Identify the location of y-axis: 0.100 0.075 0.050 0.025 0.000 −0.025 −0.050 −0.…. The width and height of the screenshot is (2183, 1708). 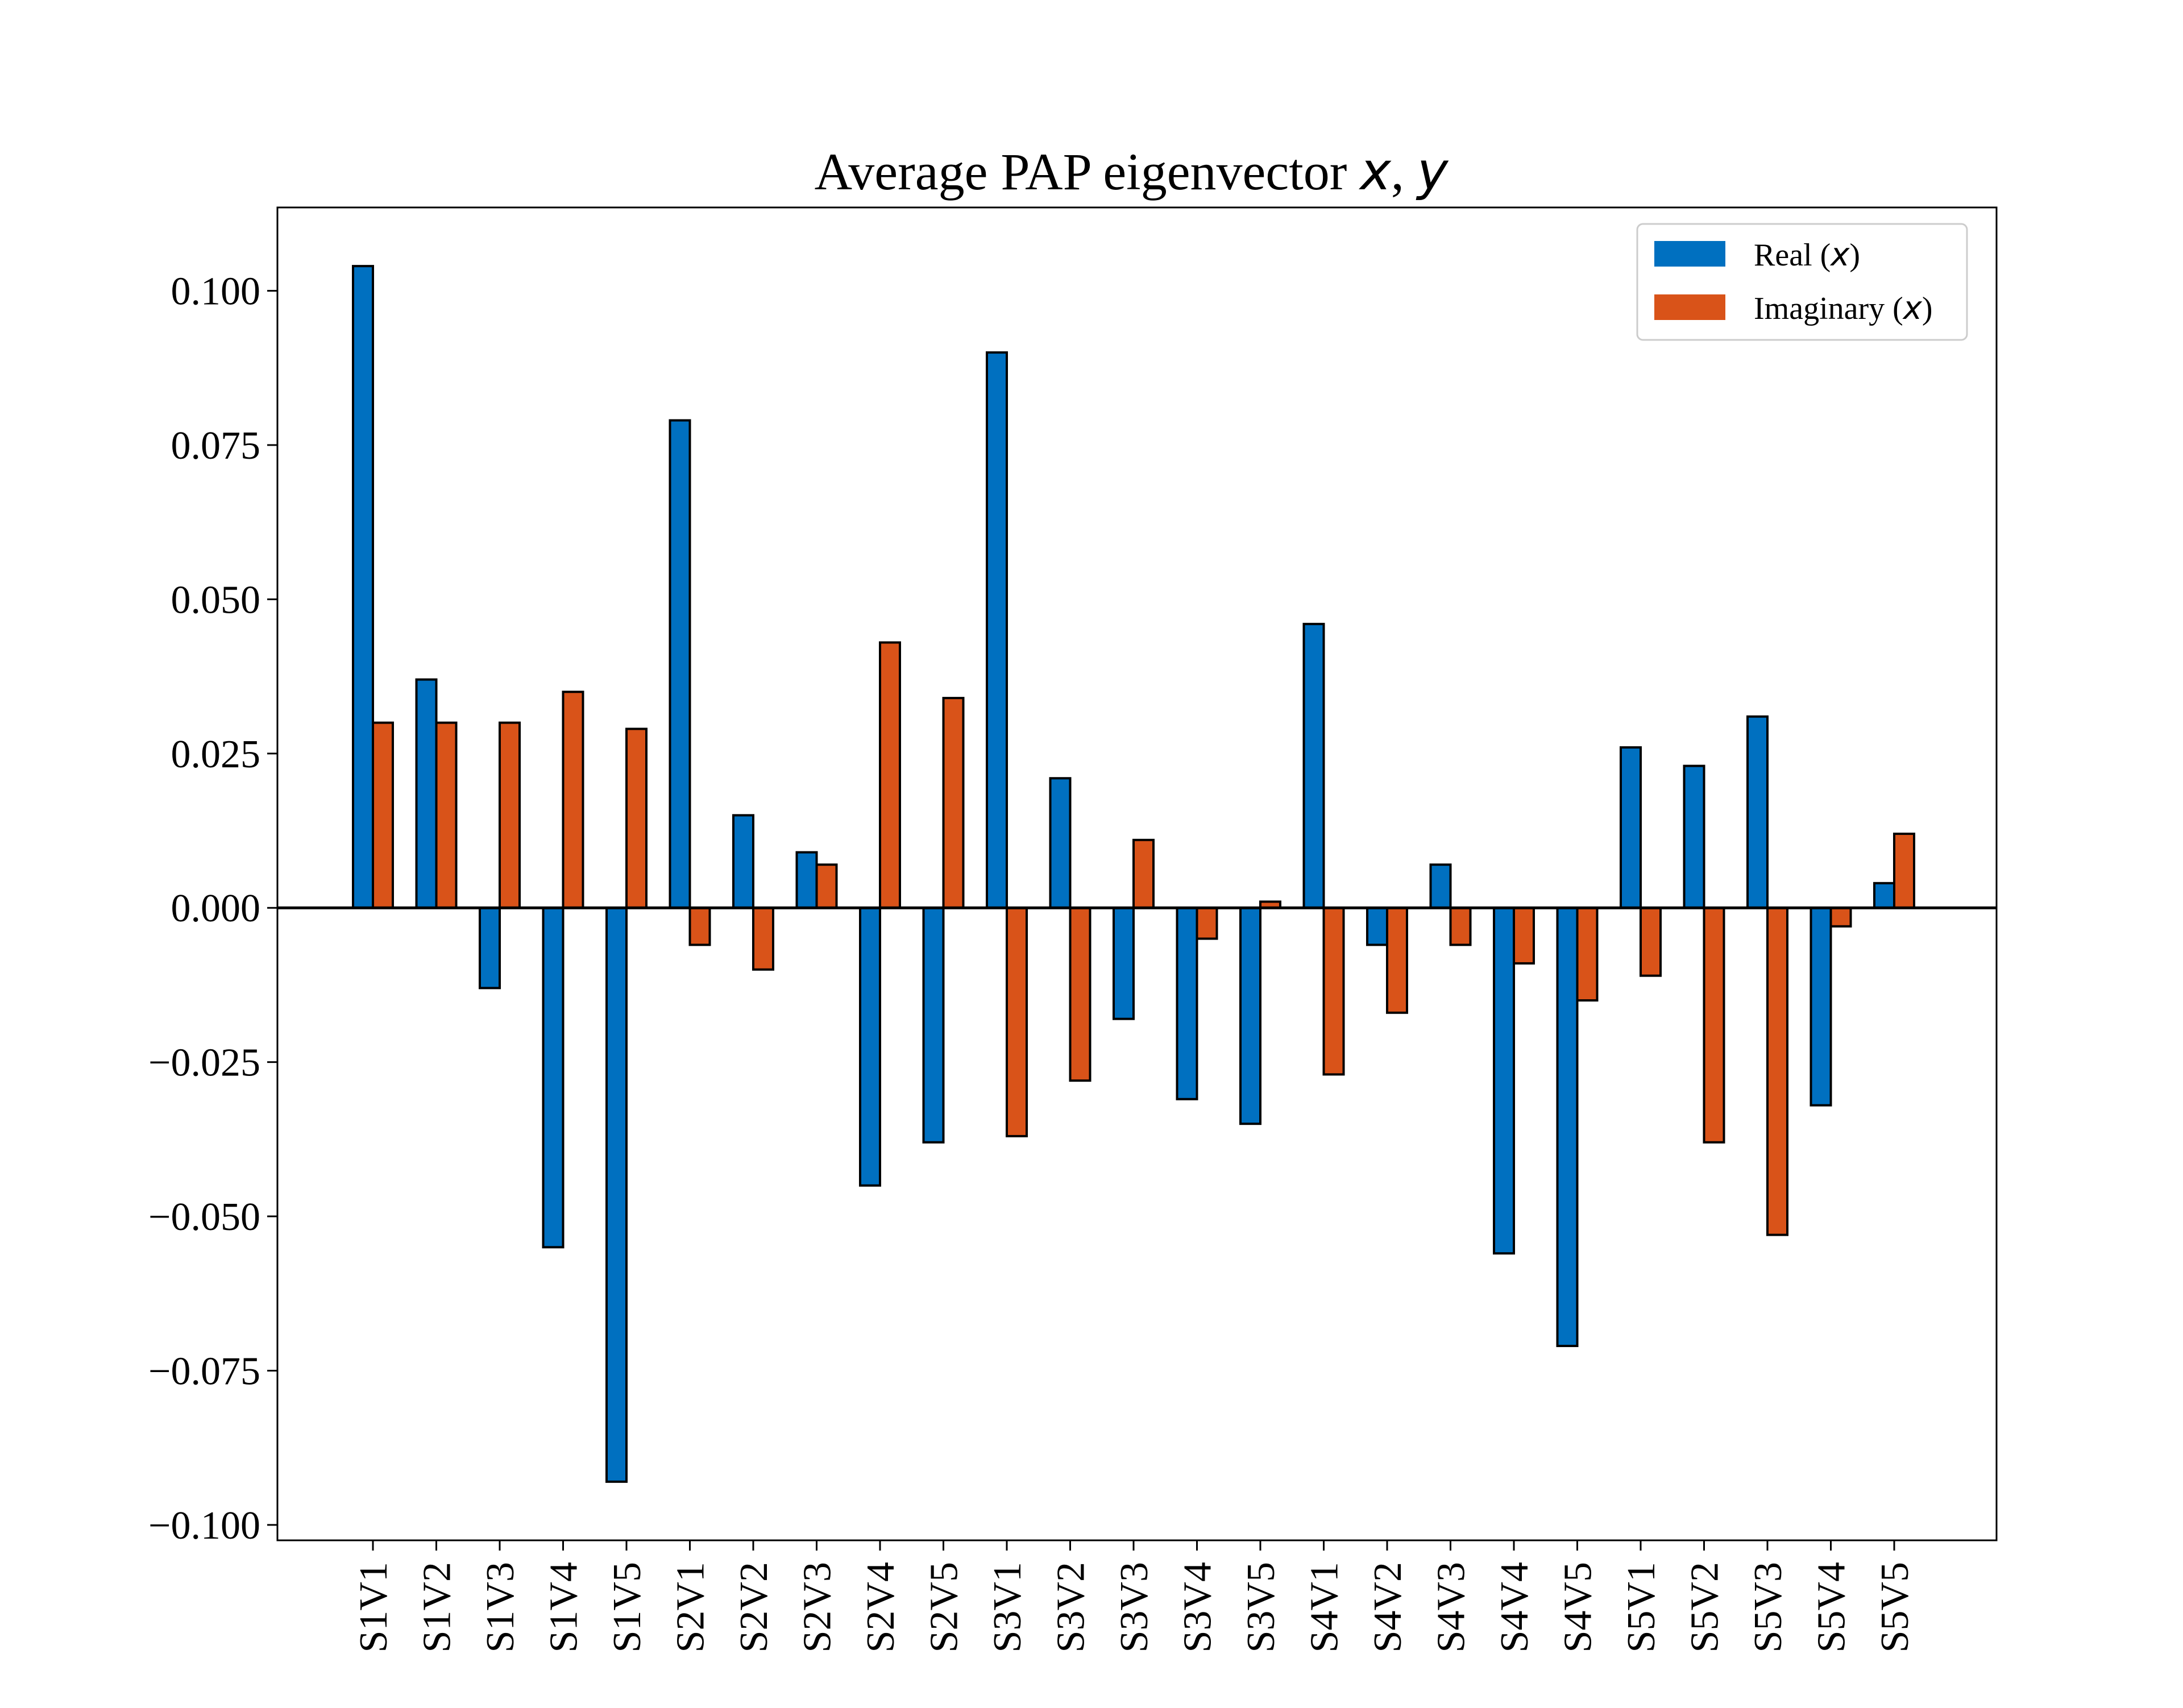
(212, 909).